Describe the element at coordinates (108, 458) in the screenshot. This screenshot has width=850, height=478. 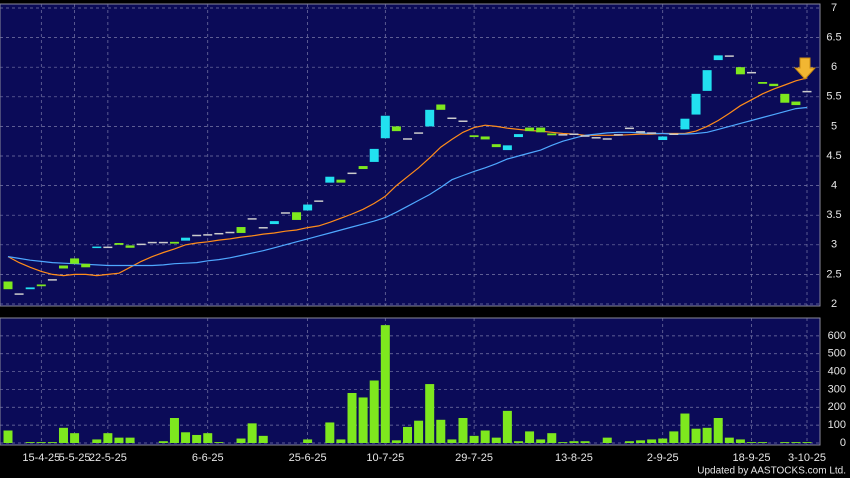
I see `x-tick-label: 22-5-25` at that location.